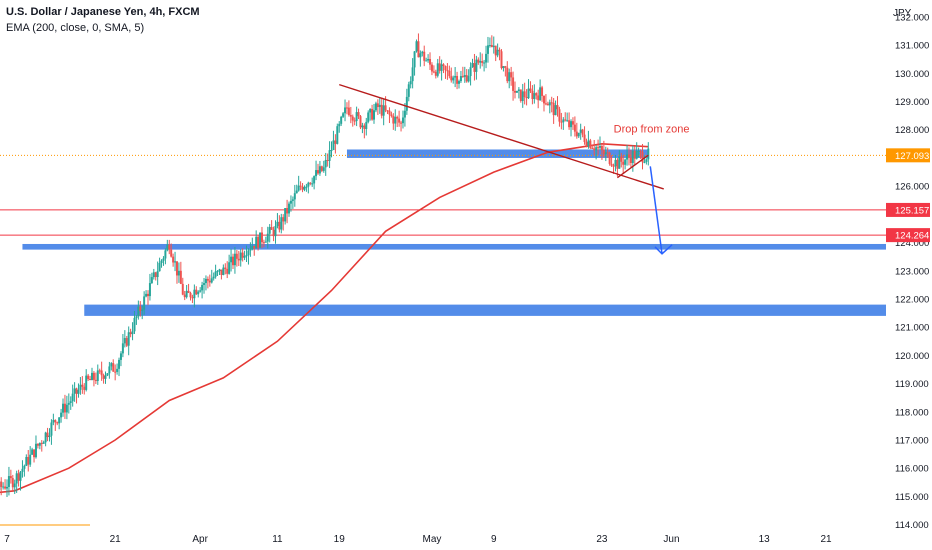  Describe the element at coordinates (912, 469) in the screenshot. I see `y-tick-label-2: 116.000` at that location.